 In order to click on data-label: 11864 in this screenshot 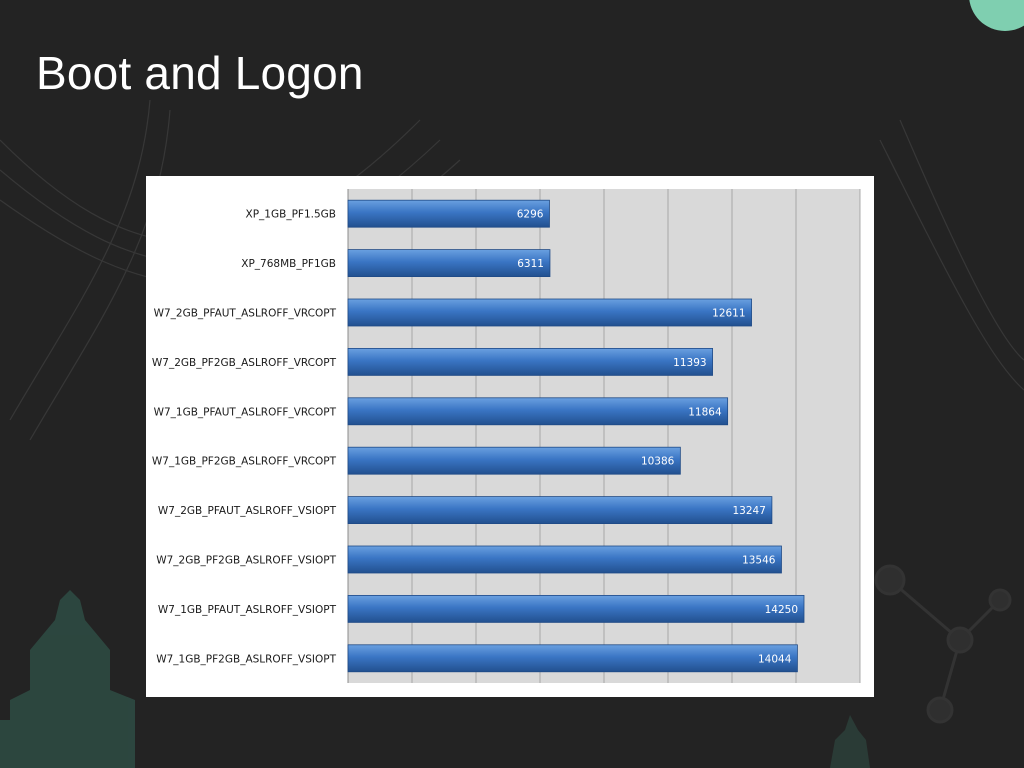, I will do `click(705, 412)`.